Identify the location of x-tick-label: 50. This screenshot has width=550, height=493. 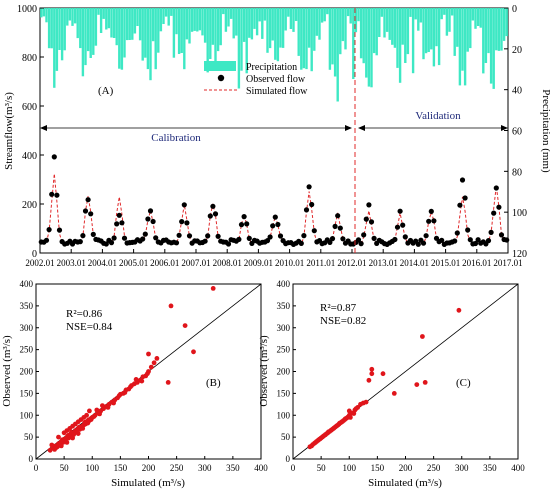
(322, 468).